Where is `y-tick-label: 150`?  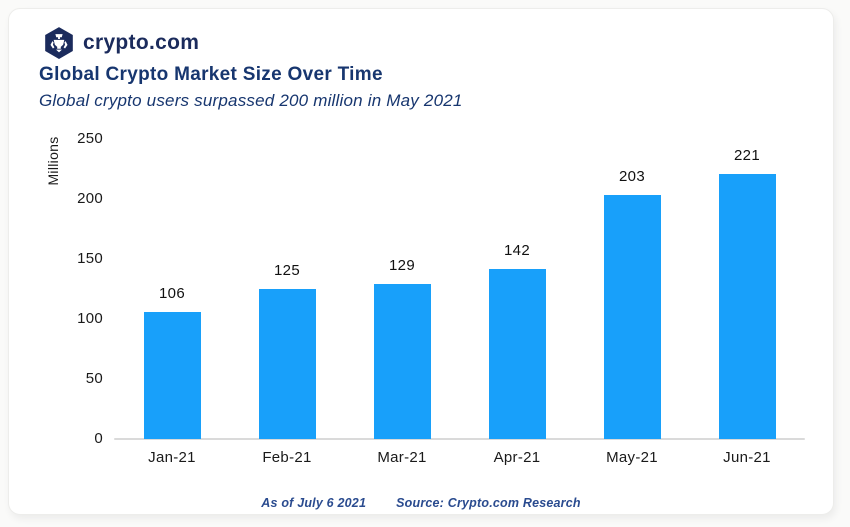 y-tick-label: 150 is located at coordinates (90, 258).